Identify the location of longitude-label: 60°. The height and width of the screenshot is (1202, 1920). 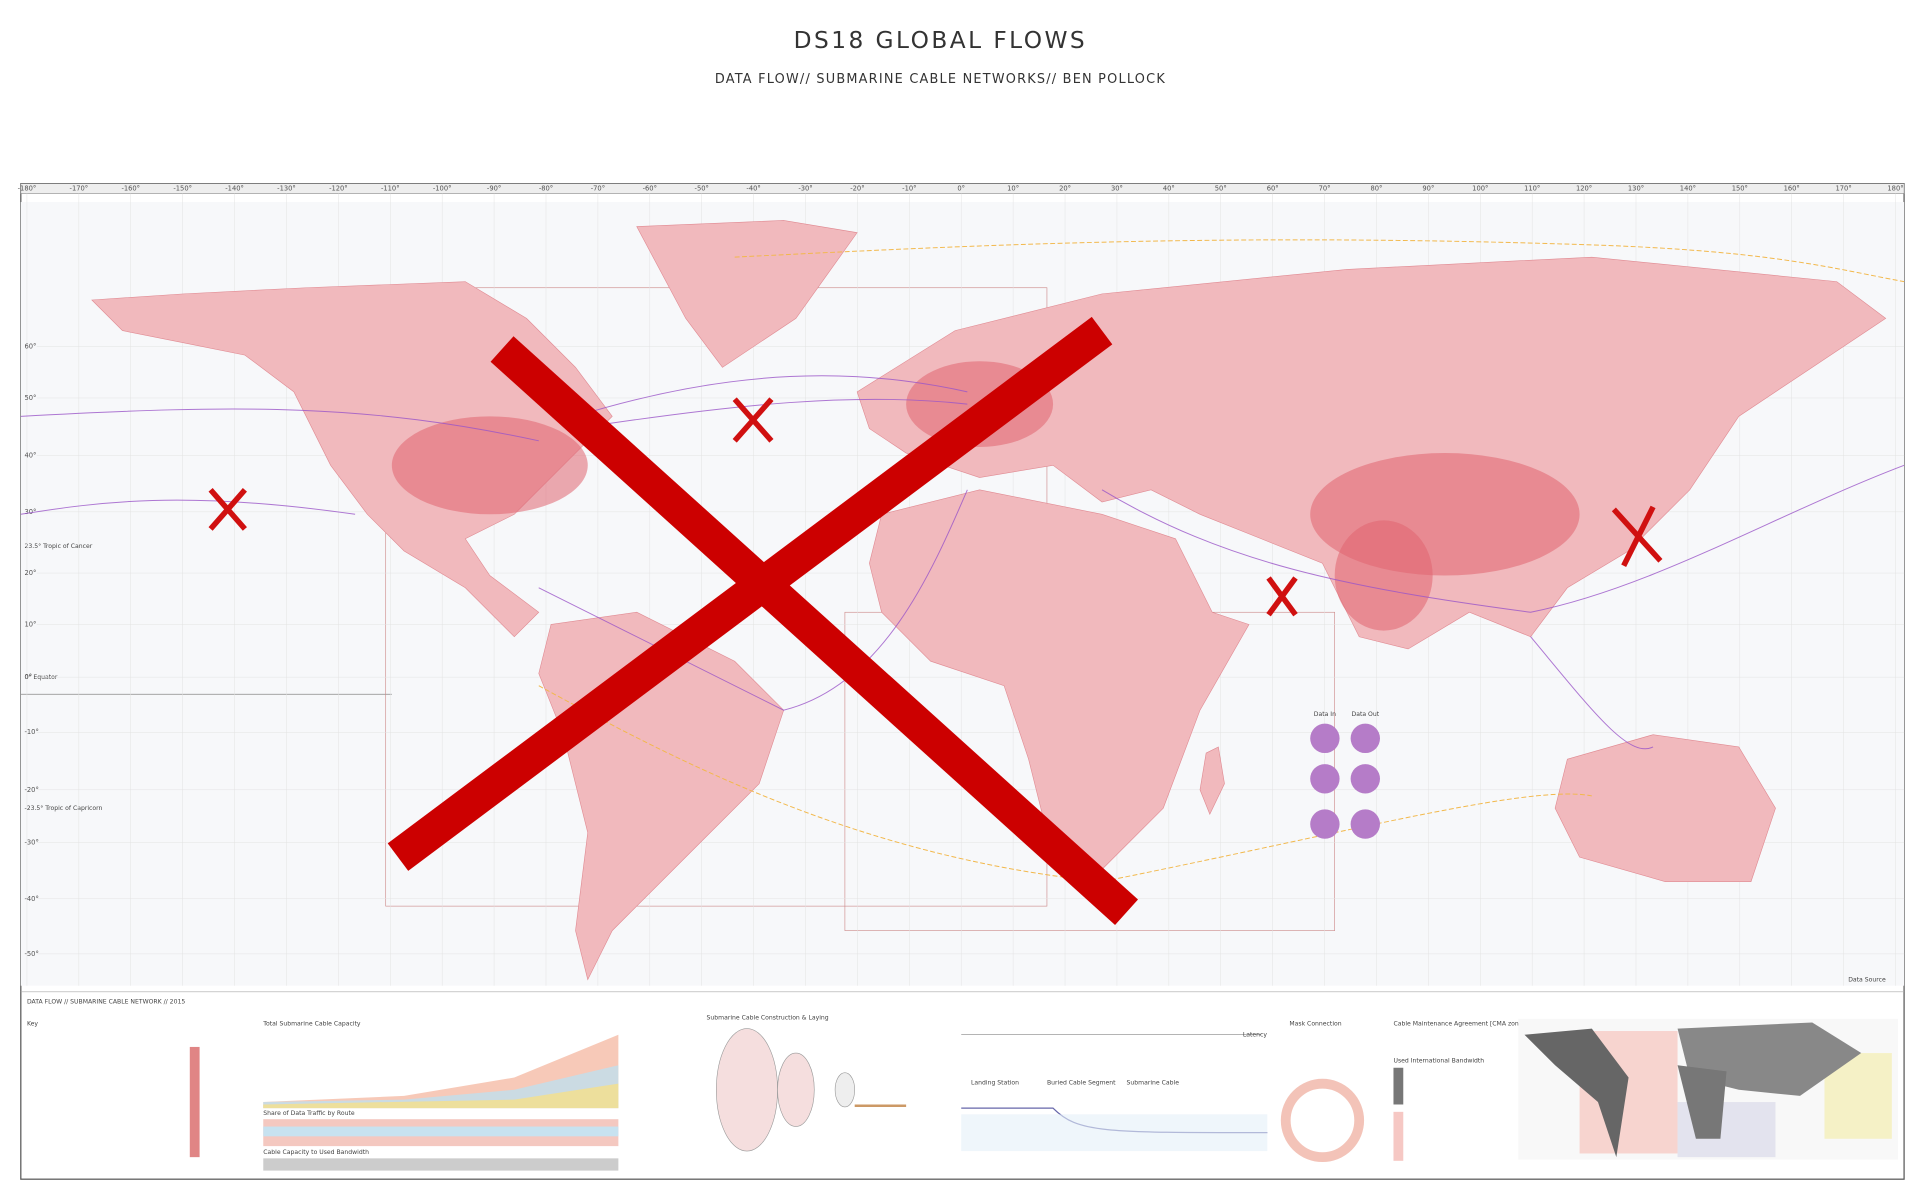
(1273, 189).